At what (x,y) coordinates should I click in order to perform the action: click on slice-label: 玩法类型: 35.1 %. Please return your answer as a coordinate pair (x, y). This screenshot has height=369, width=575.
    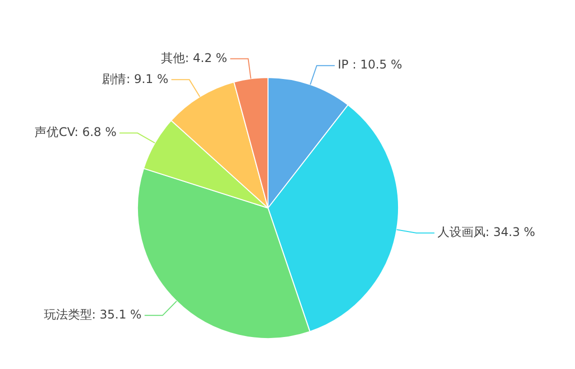
    Looking at the image, I should click on (93, 315).